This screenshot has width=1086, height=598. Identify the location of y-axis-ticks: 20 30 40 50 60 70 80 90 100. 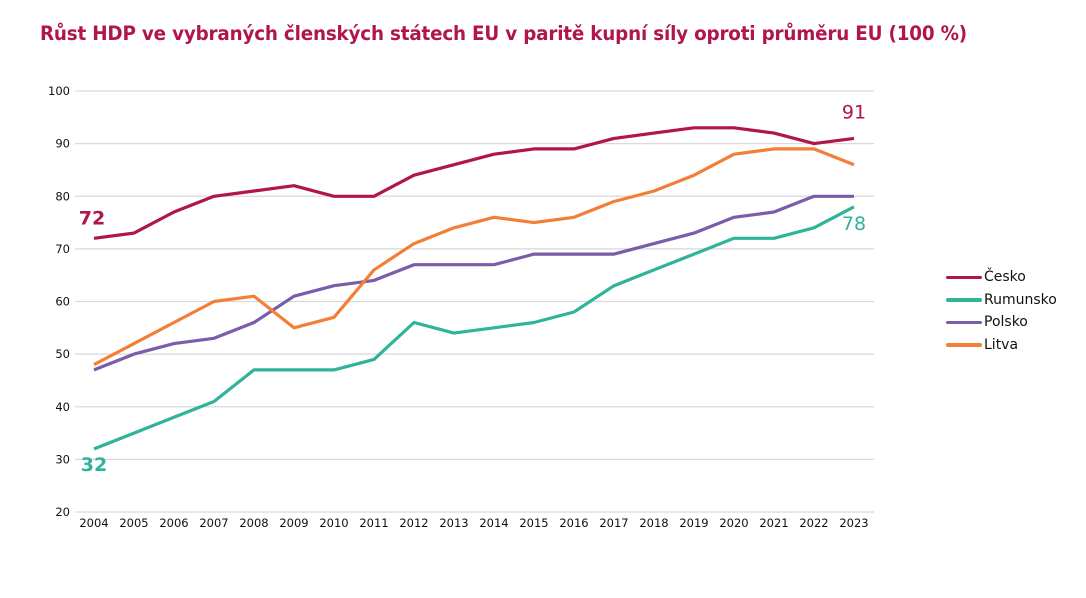
(59, 301).